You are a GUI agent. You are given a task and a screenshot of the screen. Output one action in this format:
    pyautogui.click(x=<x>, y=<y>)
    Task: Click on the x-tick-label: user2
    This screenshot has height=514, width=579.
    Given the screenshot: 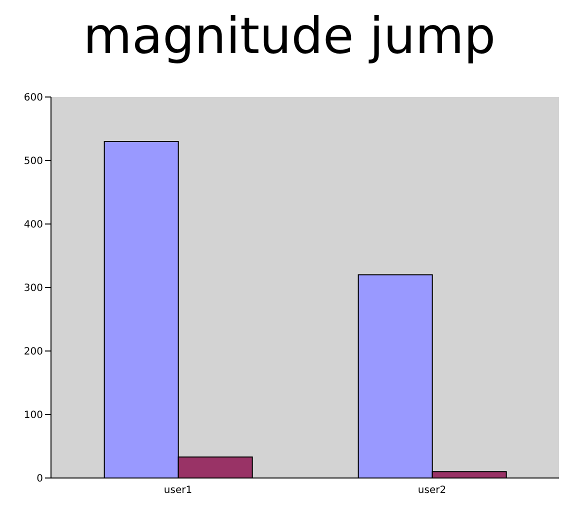 What is the action you would take?
    pyautogui.click(x=432, y=490)
    